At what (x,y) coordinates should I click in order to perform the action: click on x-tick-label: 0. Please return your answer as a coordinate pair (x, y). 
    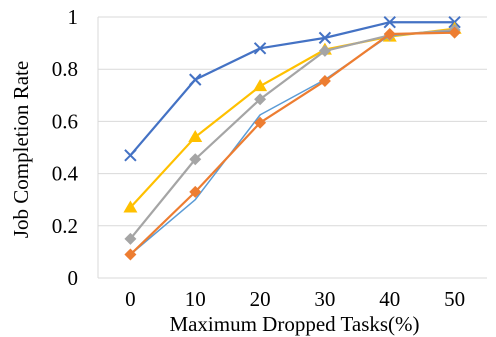
    Looking at the image, I should click on (130, 299).